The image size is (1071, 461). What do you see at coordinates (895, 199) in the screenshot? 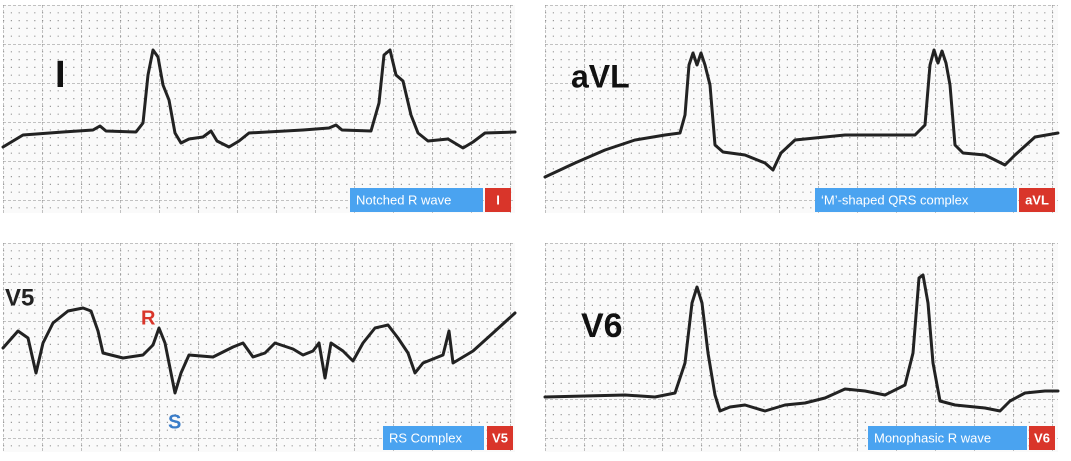
I see `caption: ‘M’-shaped QRS complex` at bounding box center [895, 199].